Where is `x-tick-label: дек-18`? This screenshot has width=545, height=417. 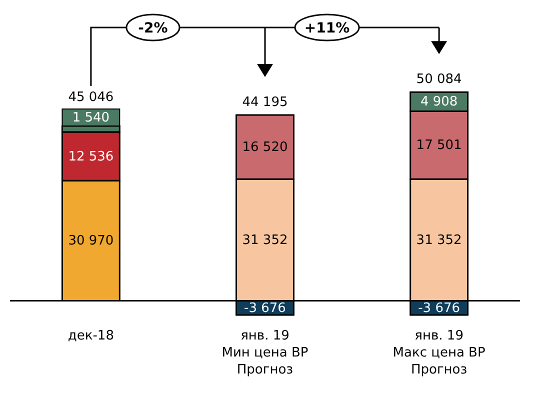 x-tick-label: дек-18 is located at coordinates (91, 336).